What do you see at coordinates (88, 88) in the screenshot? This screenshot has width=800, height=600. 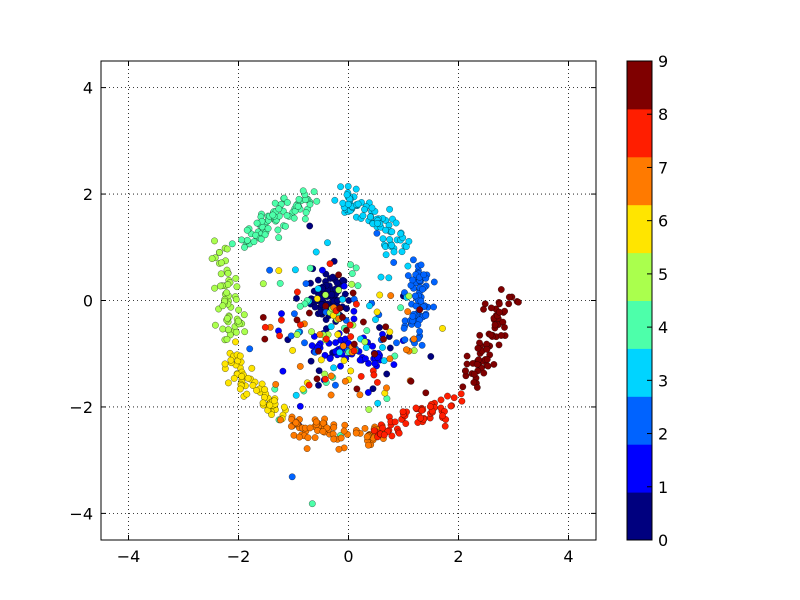 I see `y-tick-label: 4` at bounding box center [88, 88].